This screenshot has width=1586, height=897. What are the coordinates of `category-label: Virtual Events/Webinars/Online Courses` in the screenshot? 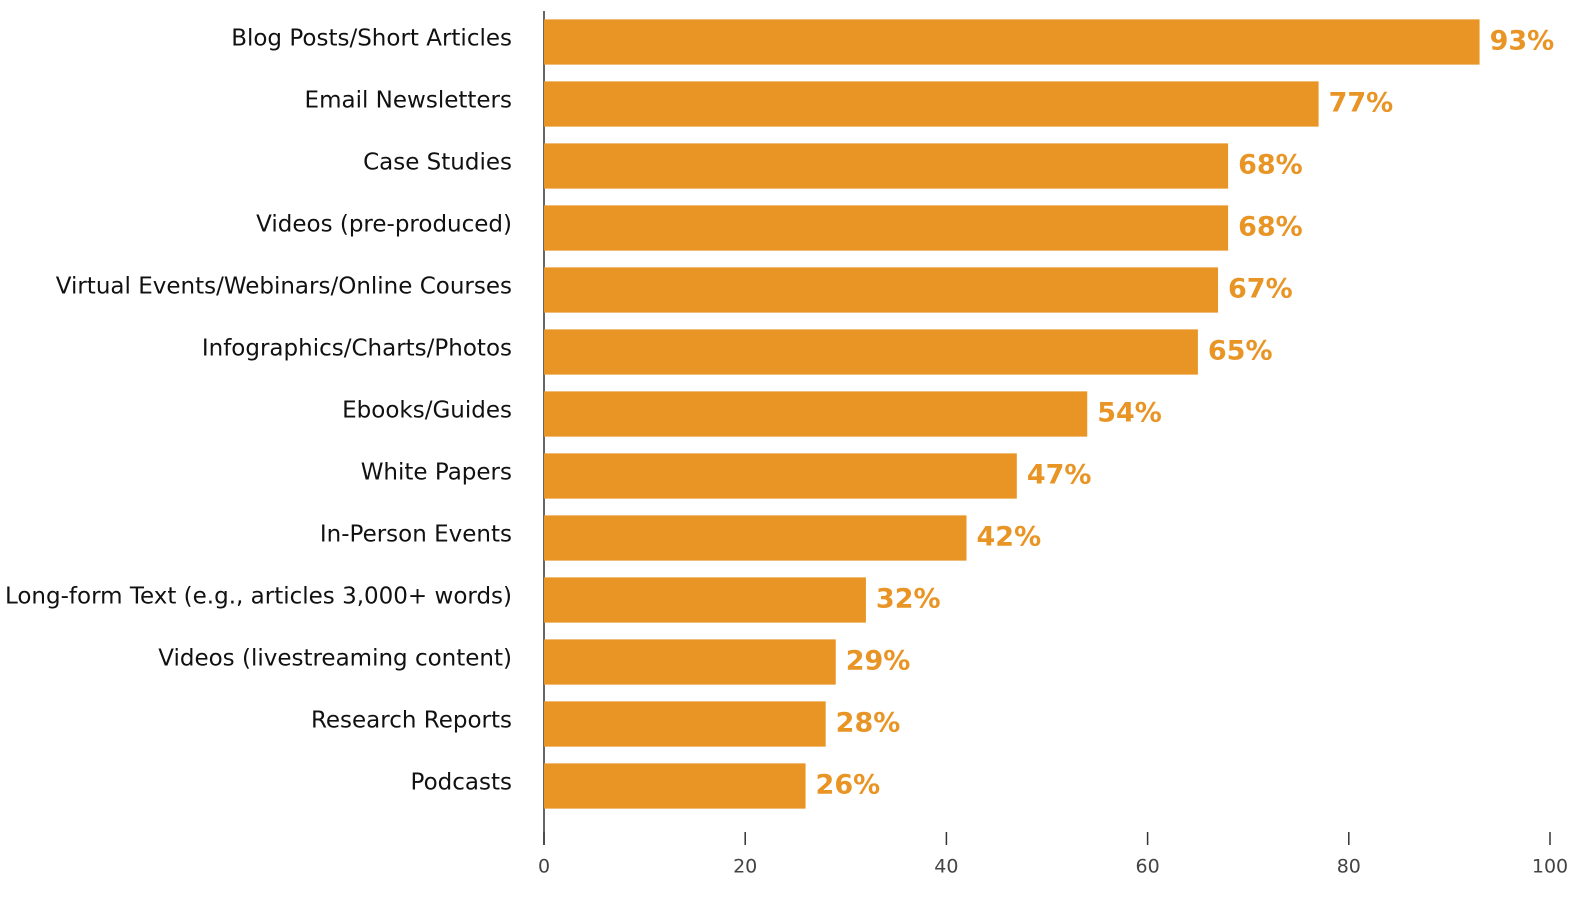 It's located at (284, 287).